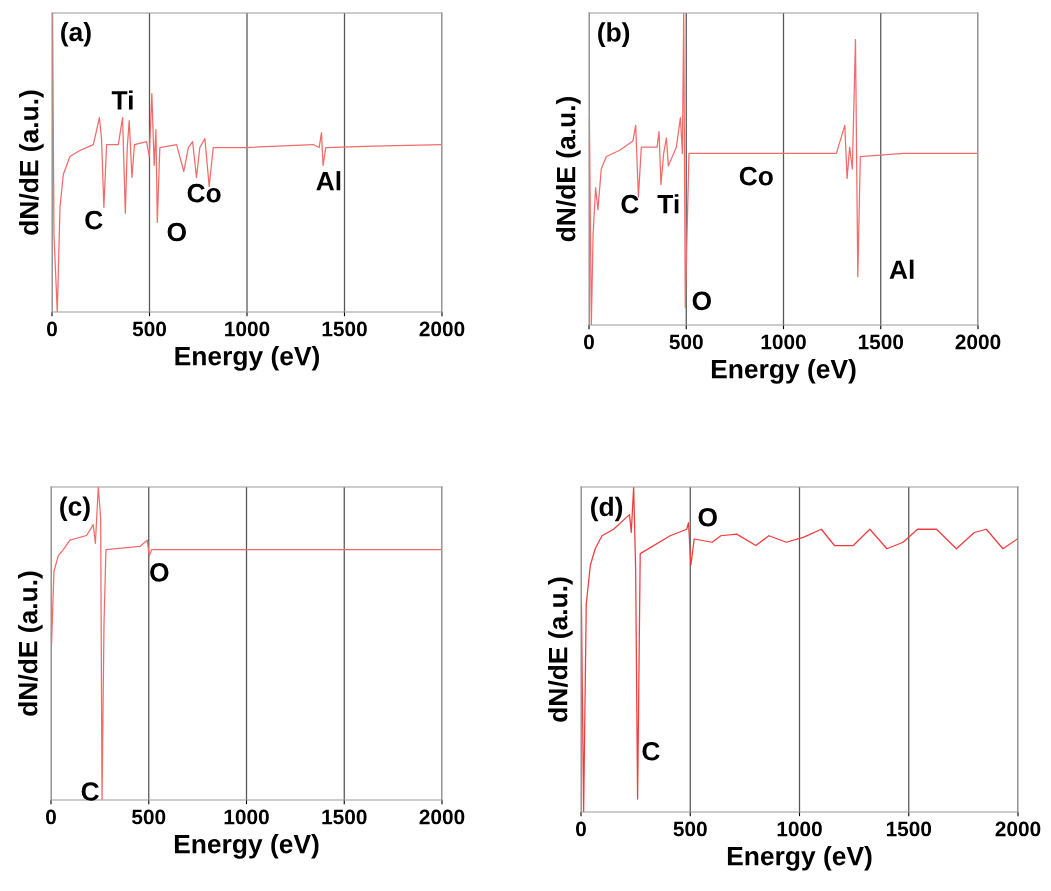  Describe the element at coordinates (607, 509) in the screenshot. I see `annotation: (d)` at that location.